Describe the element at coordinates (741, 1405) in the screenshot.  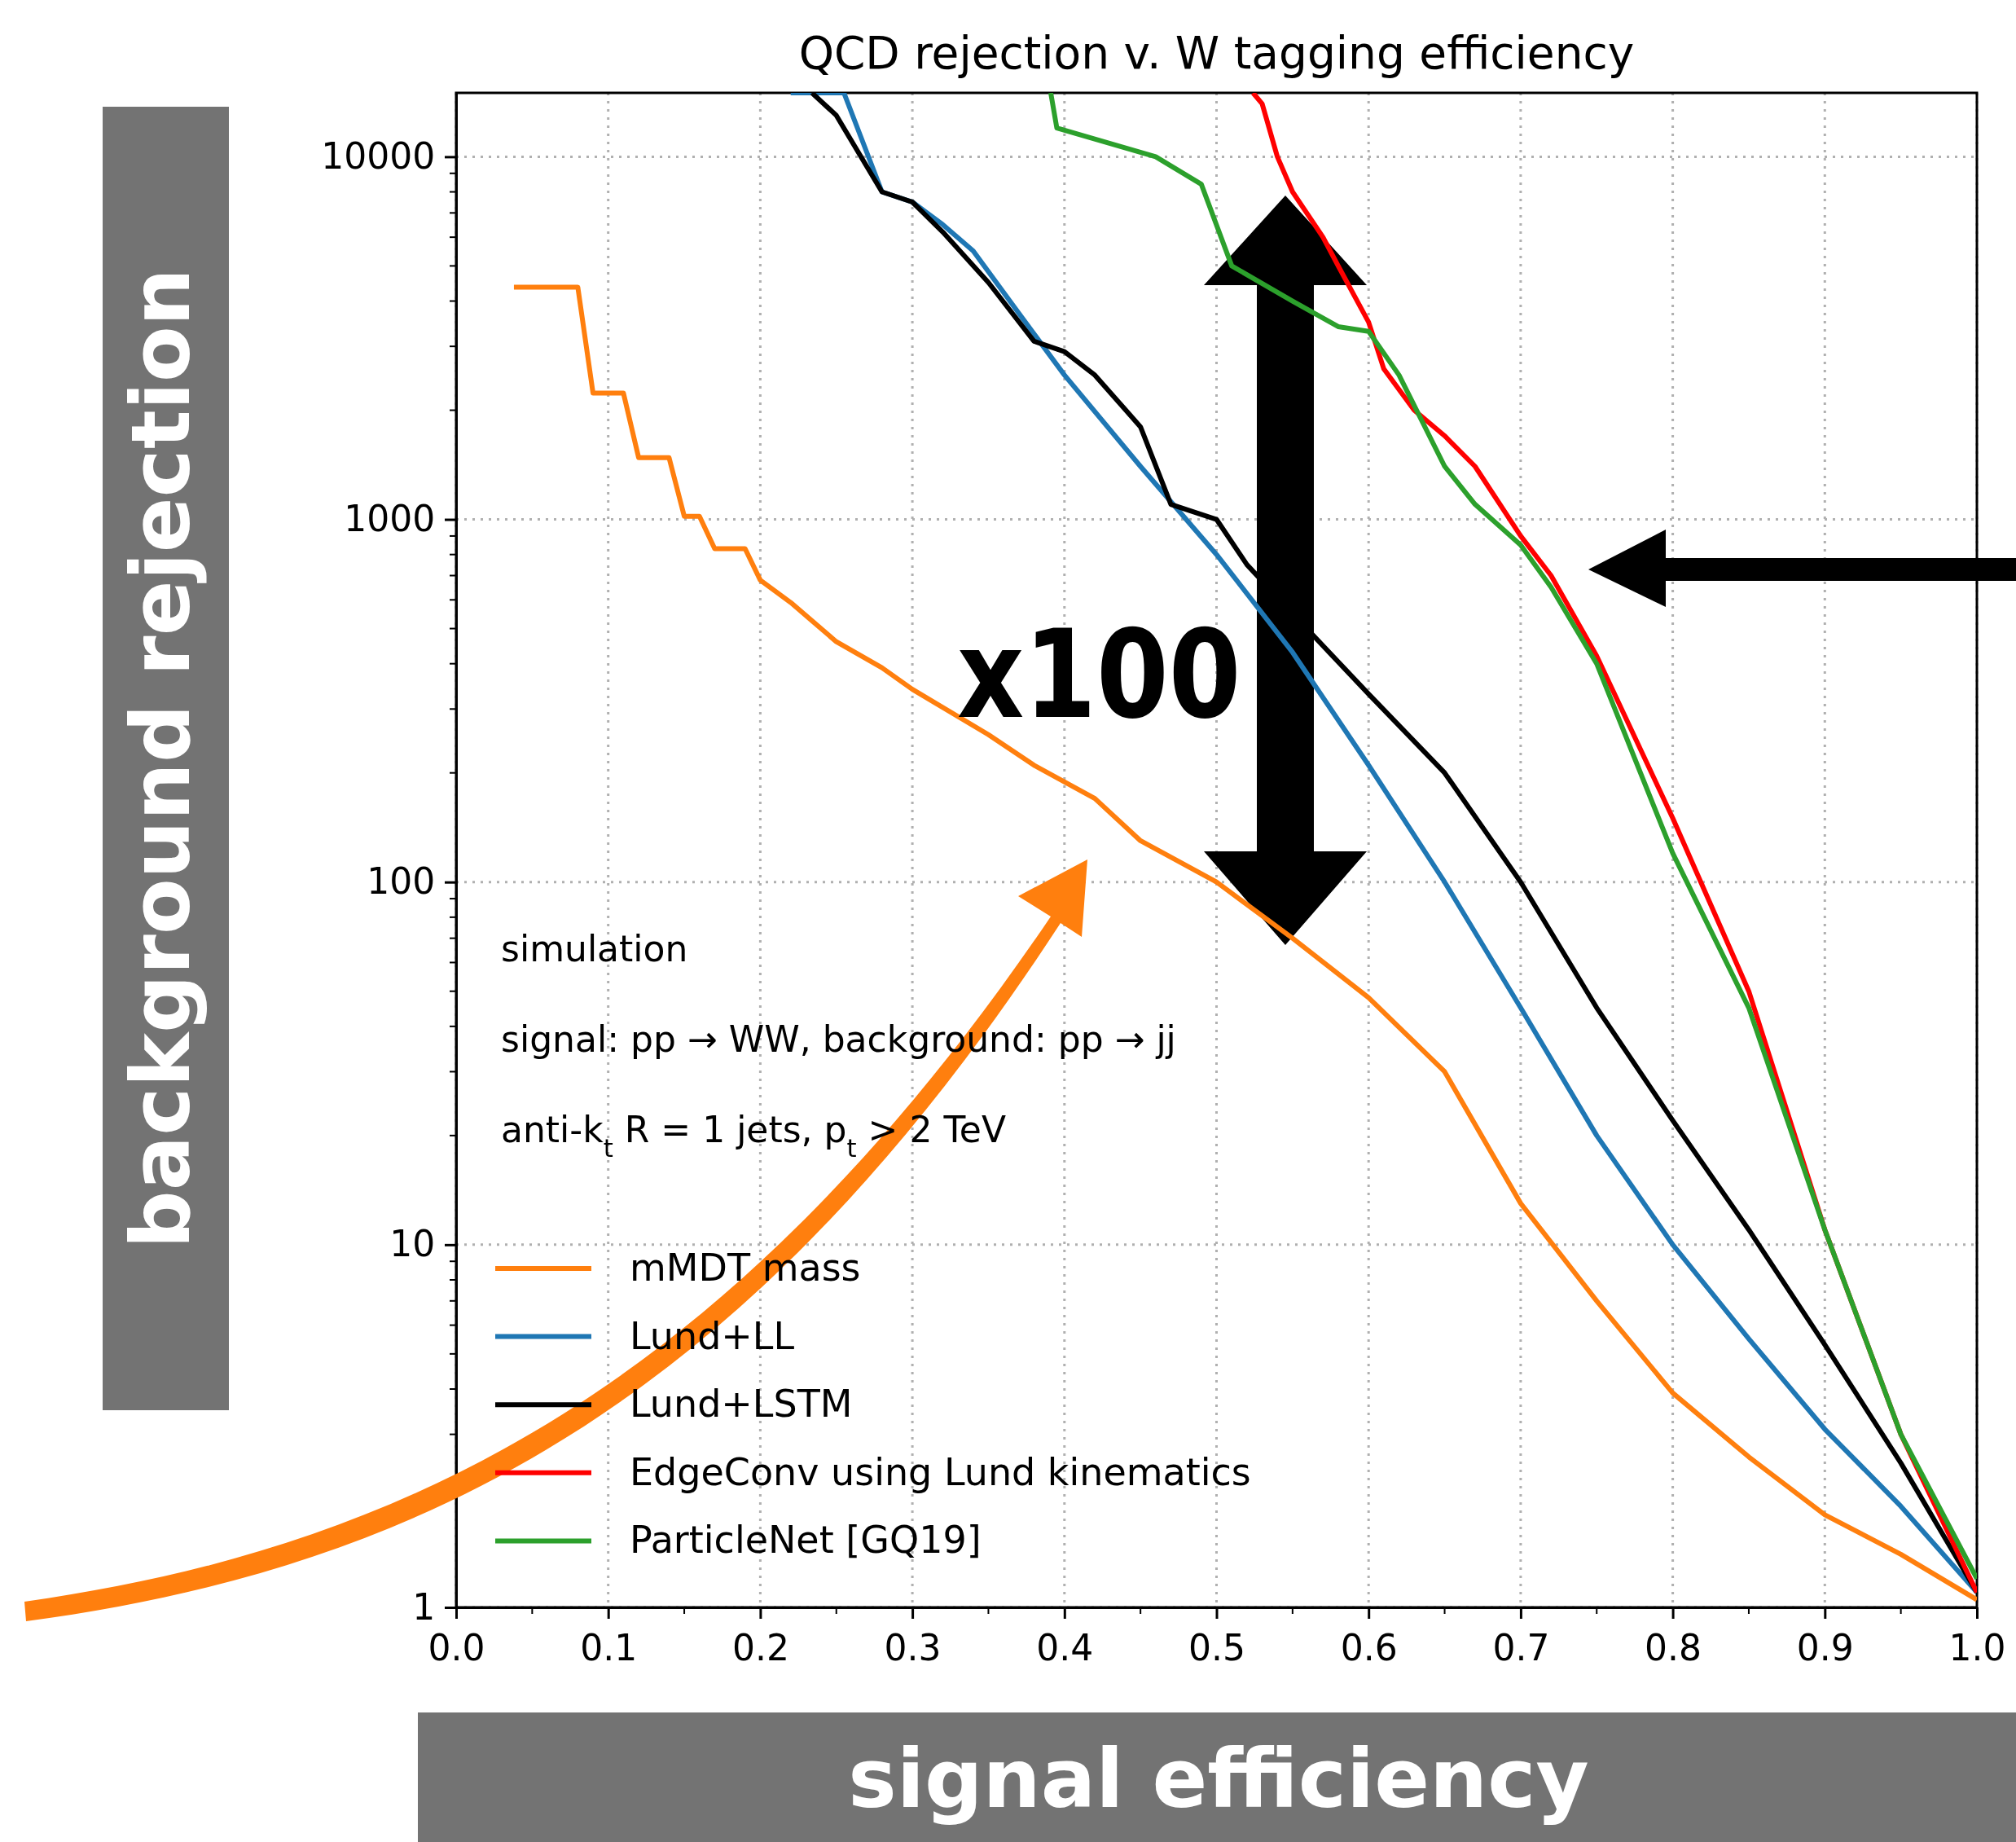
I see `legend-label: Lund+LSTM` at that location.